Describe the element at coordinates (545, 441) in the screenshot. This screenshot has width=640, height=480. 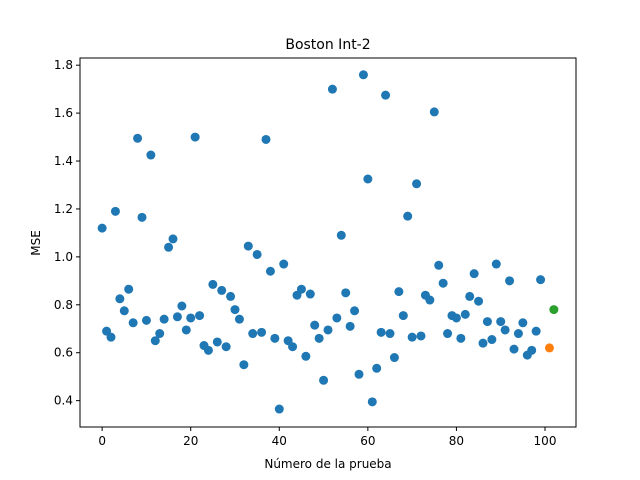
I see `x-tick-label: 100` at that location.